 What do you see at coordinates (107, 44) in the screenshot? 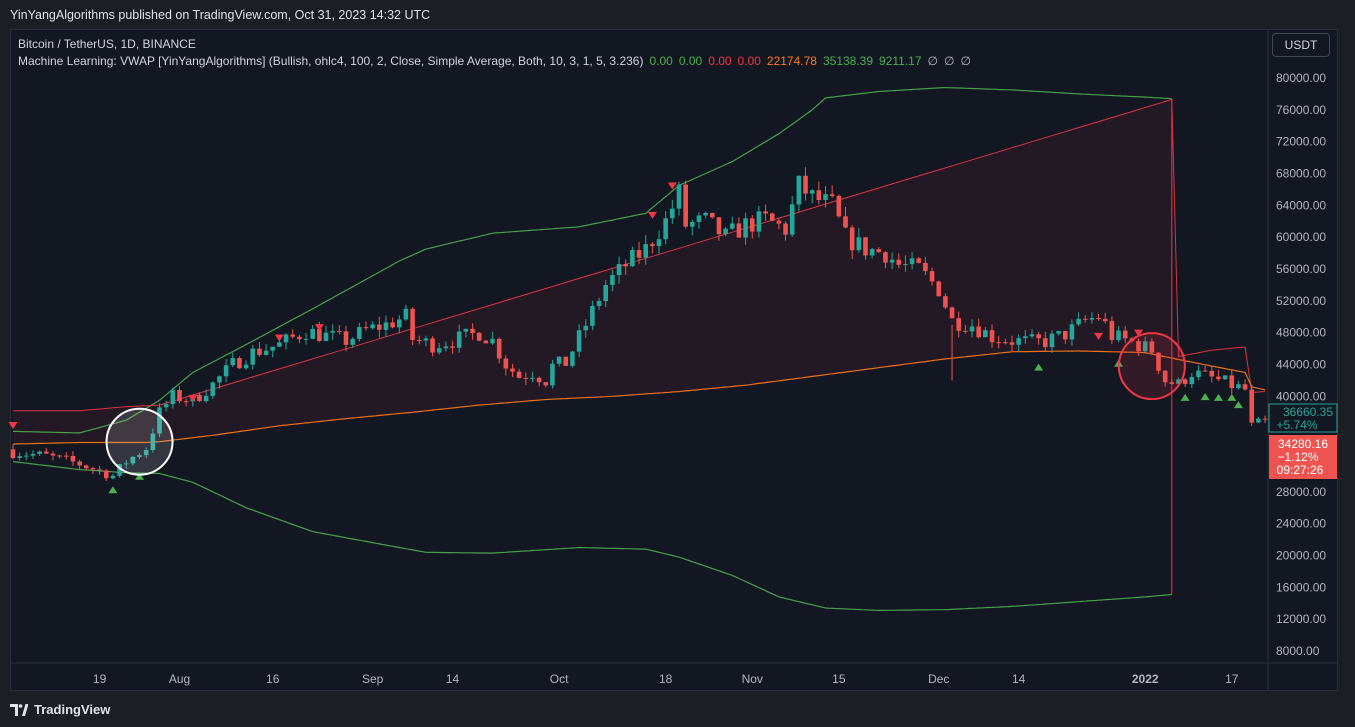
I see `symbol-title: Bitcoin / TetherUS, 1D, BINANCE` at bounding box center [107, 44].